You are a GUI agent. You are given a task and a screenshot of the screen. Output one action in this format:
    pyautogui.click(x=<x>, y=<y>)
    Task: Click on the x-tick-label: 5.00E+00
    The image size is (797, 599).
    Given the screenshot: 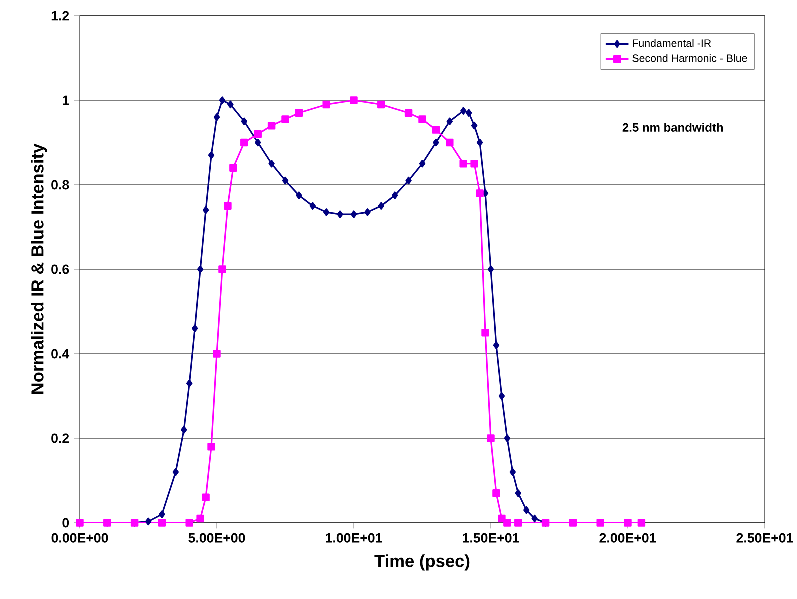 What is the action you would take?
    pyautogui.click(x=217, y=538)
    